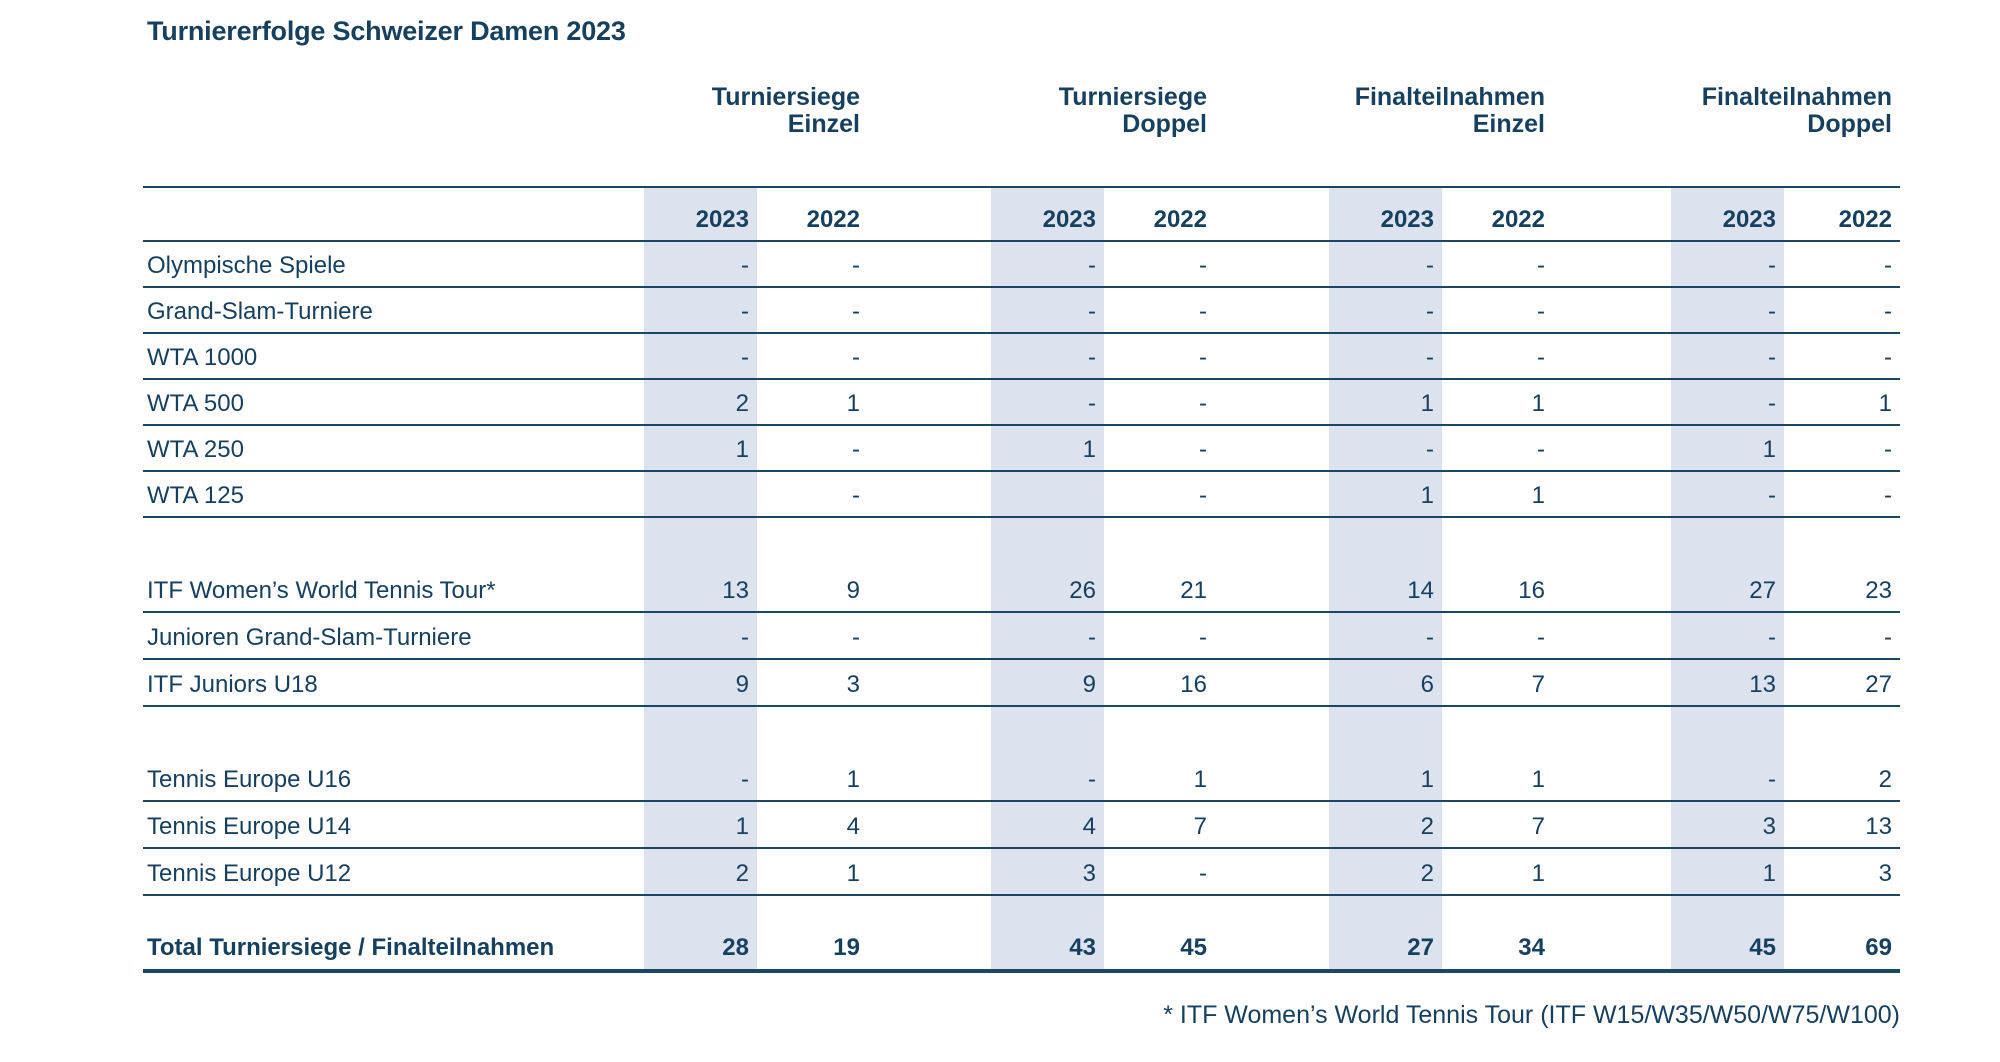 This screenshot has width=2000, height=1062. Describe the element at coordinates (1385, 946) in the screenshot. I see `total-cell-value: 27` at that location.